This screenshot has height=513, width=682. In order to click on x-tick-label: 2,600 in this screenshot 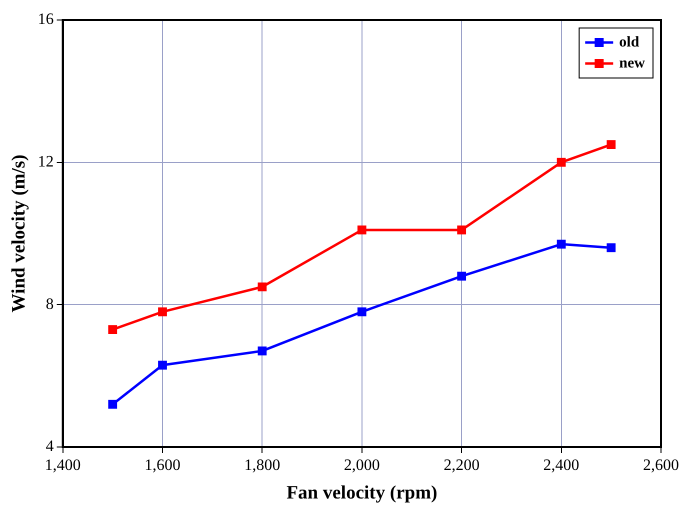, I will do `click(661, 465)`.